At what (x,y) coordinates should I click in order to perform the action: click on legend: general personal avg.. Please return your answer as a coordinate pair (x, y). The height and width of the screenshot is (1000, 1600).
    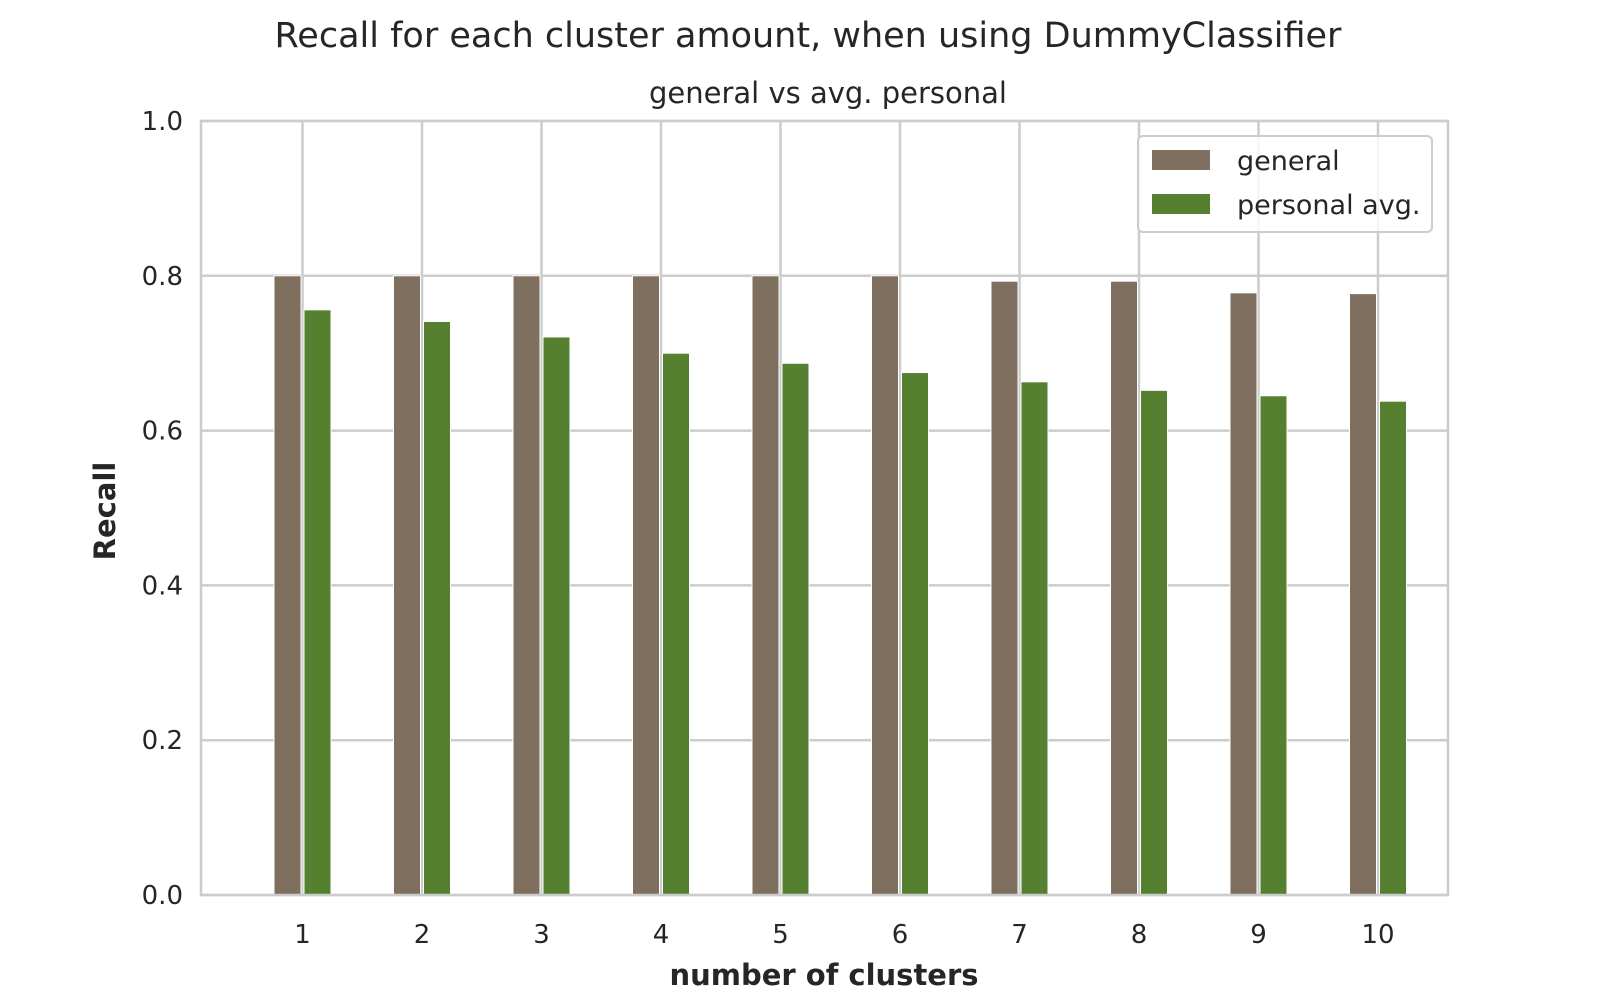
    Looking at the image, I should click on (1285, 184).